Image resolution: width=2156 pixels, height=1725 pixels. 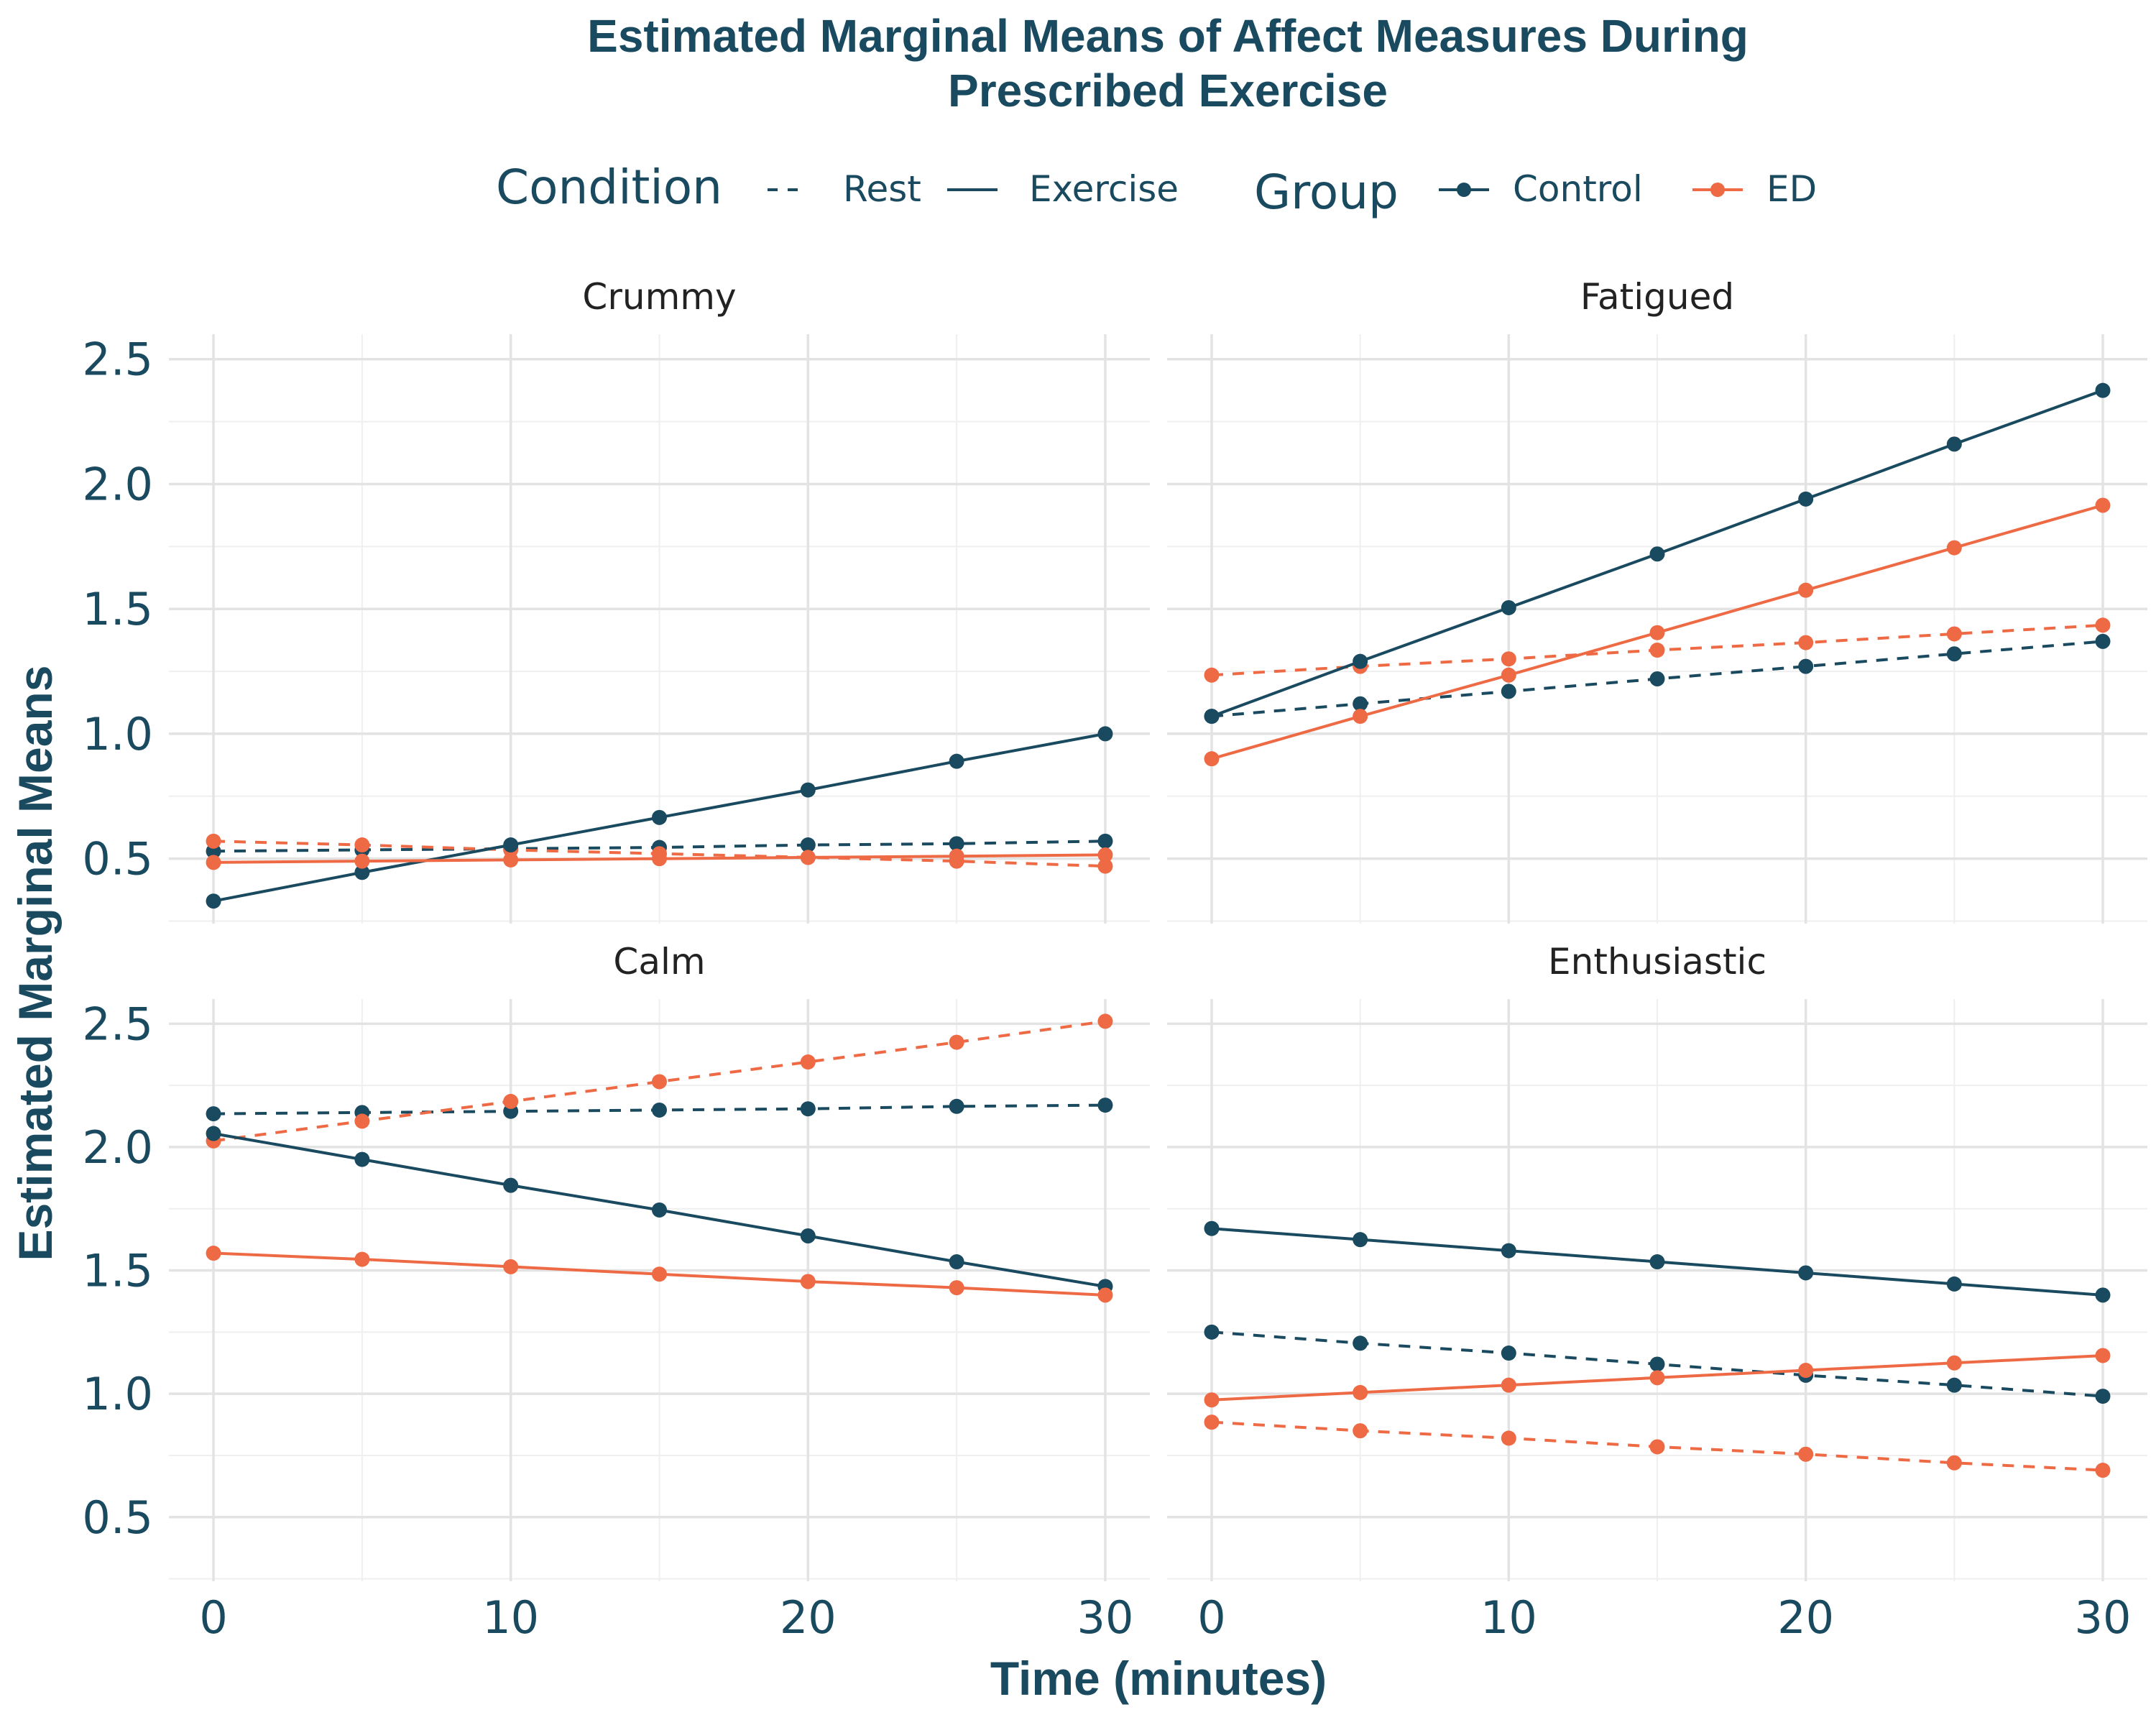 I want to click on legend-item-exercise: Exercise, so click(x=1063, y=189).